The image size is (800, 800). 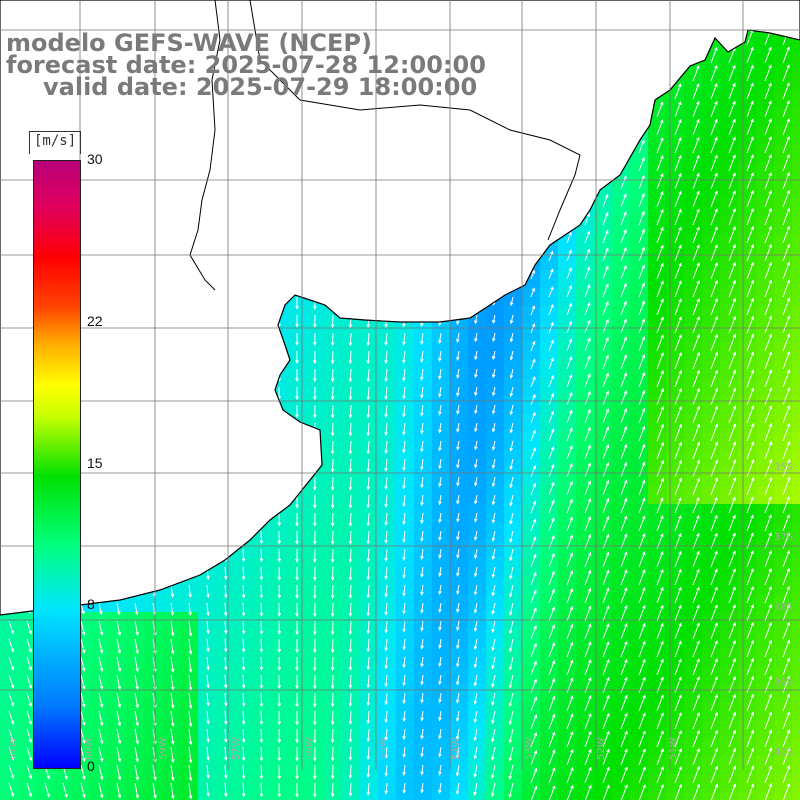 I want to click on model-title: modelo GEFS-WAVE (NCEP), so click(x=189, y=43).